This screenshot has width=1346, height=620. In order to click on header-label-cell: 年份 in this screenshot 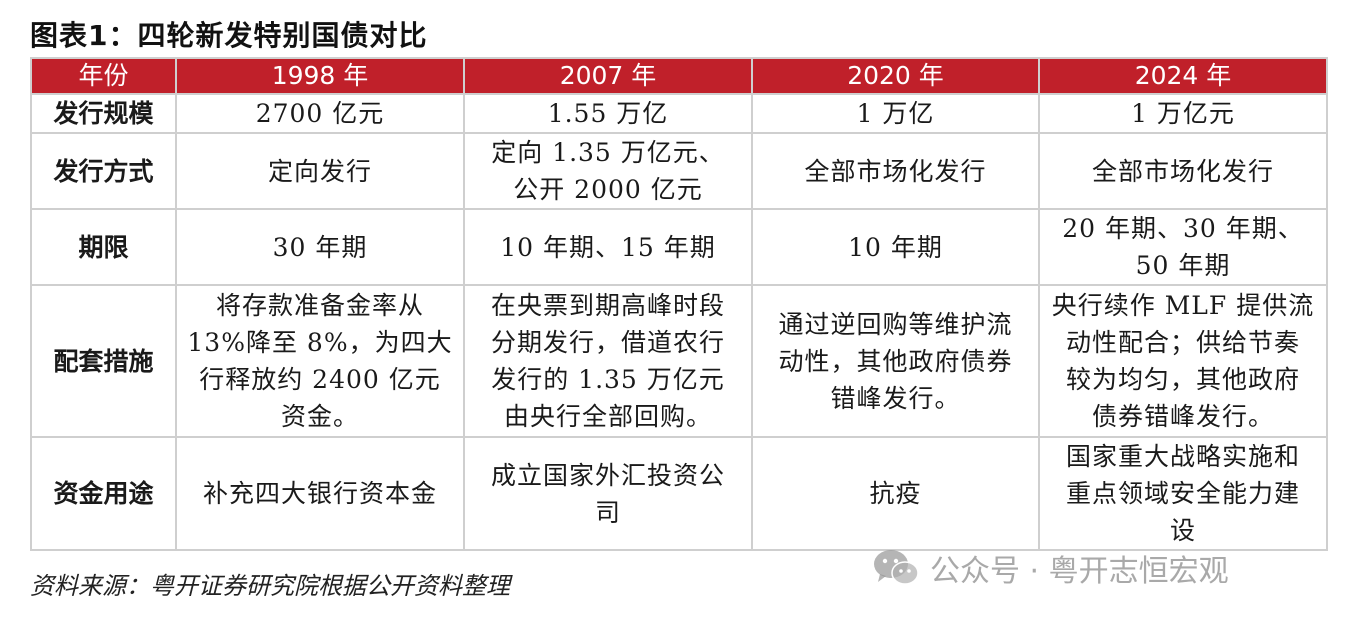, I will do `click(103, 76)`.